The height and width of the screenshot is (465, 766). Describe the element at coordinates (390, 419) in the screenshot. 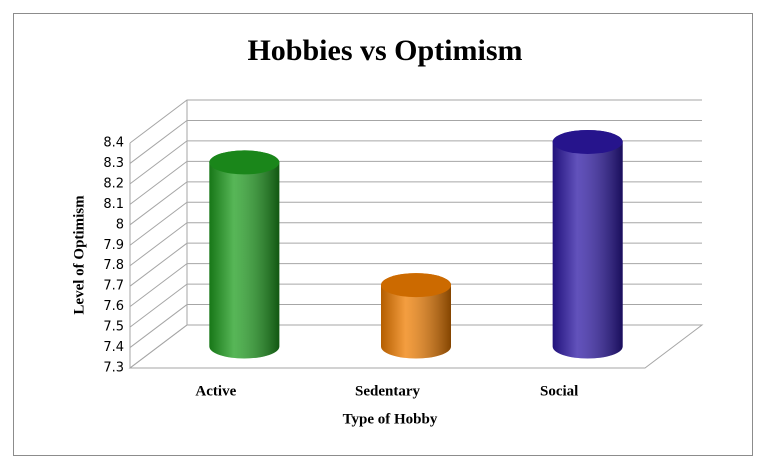

I see `x-axis-title: Type of Hobby` at that location.